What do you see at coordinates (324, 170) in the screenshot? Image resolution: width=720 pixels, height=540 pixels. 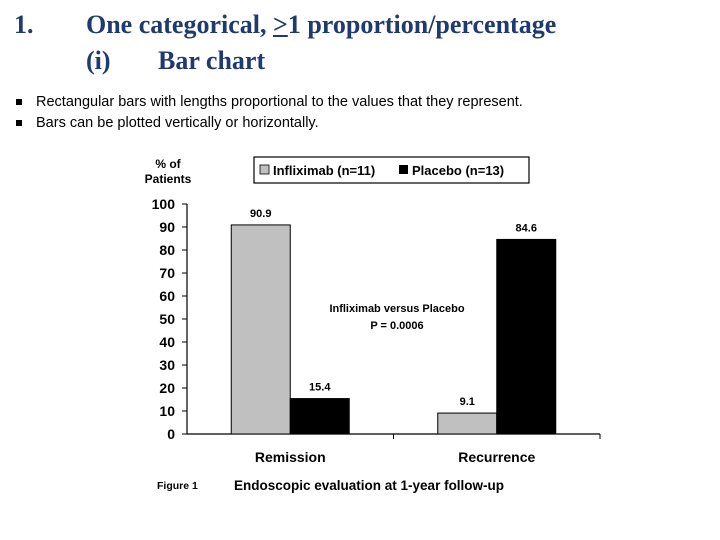 I see `legend-label-infliximab: Infliximab (n=11)` at bounding box center [324, 170].